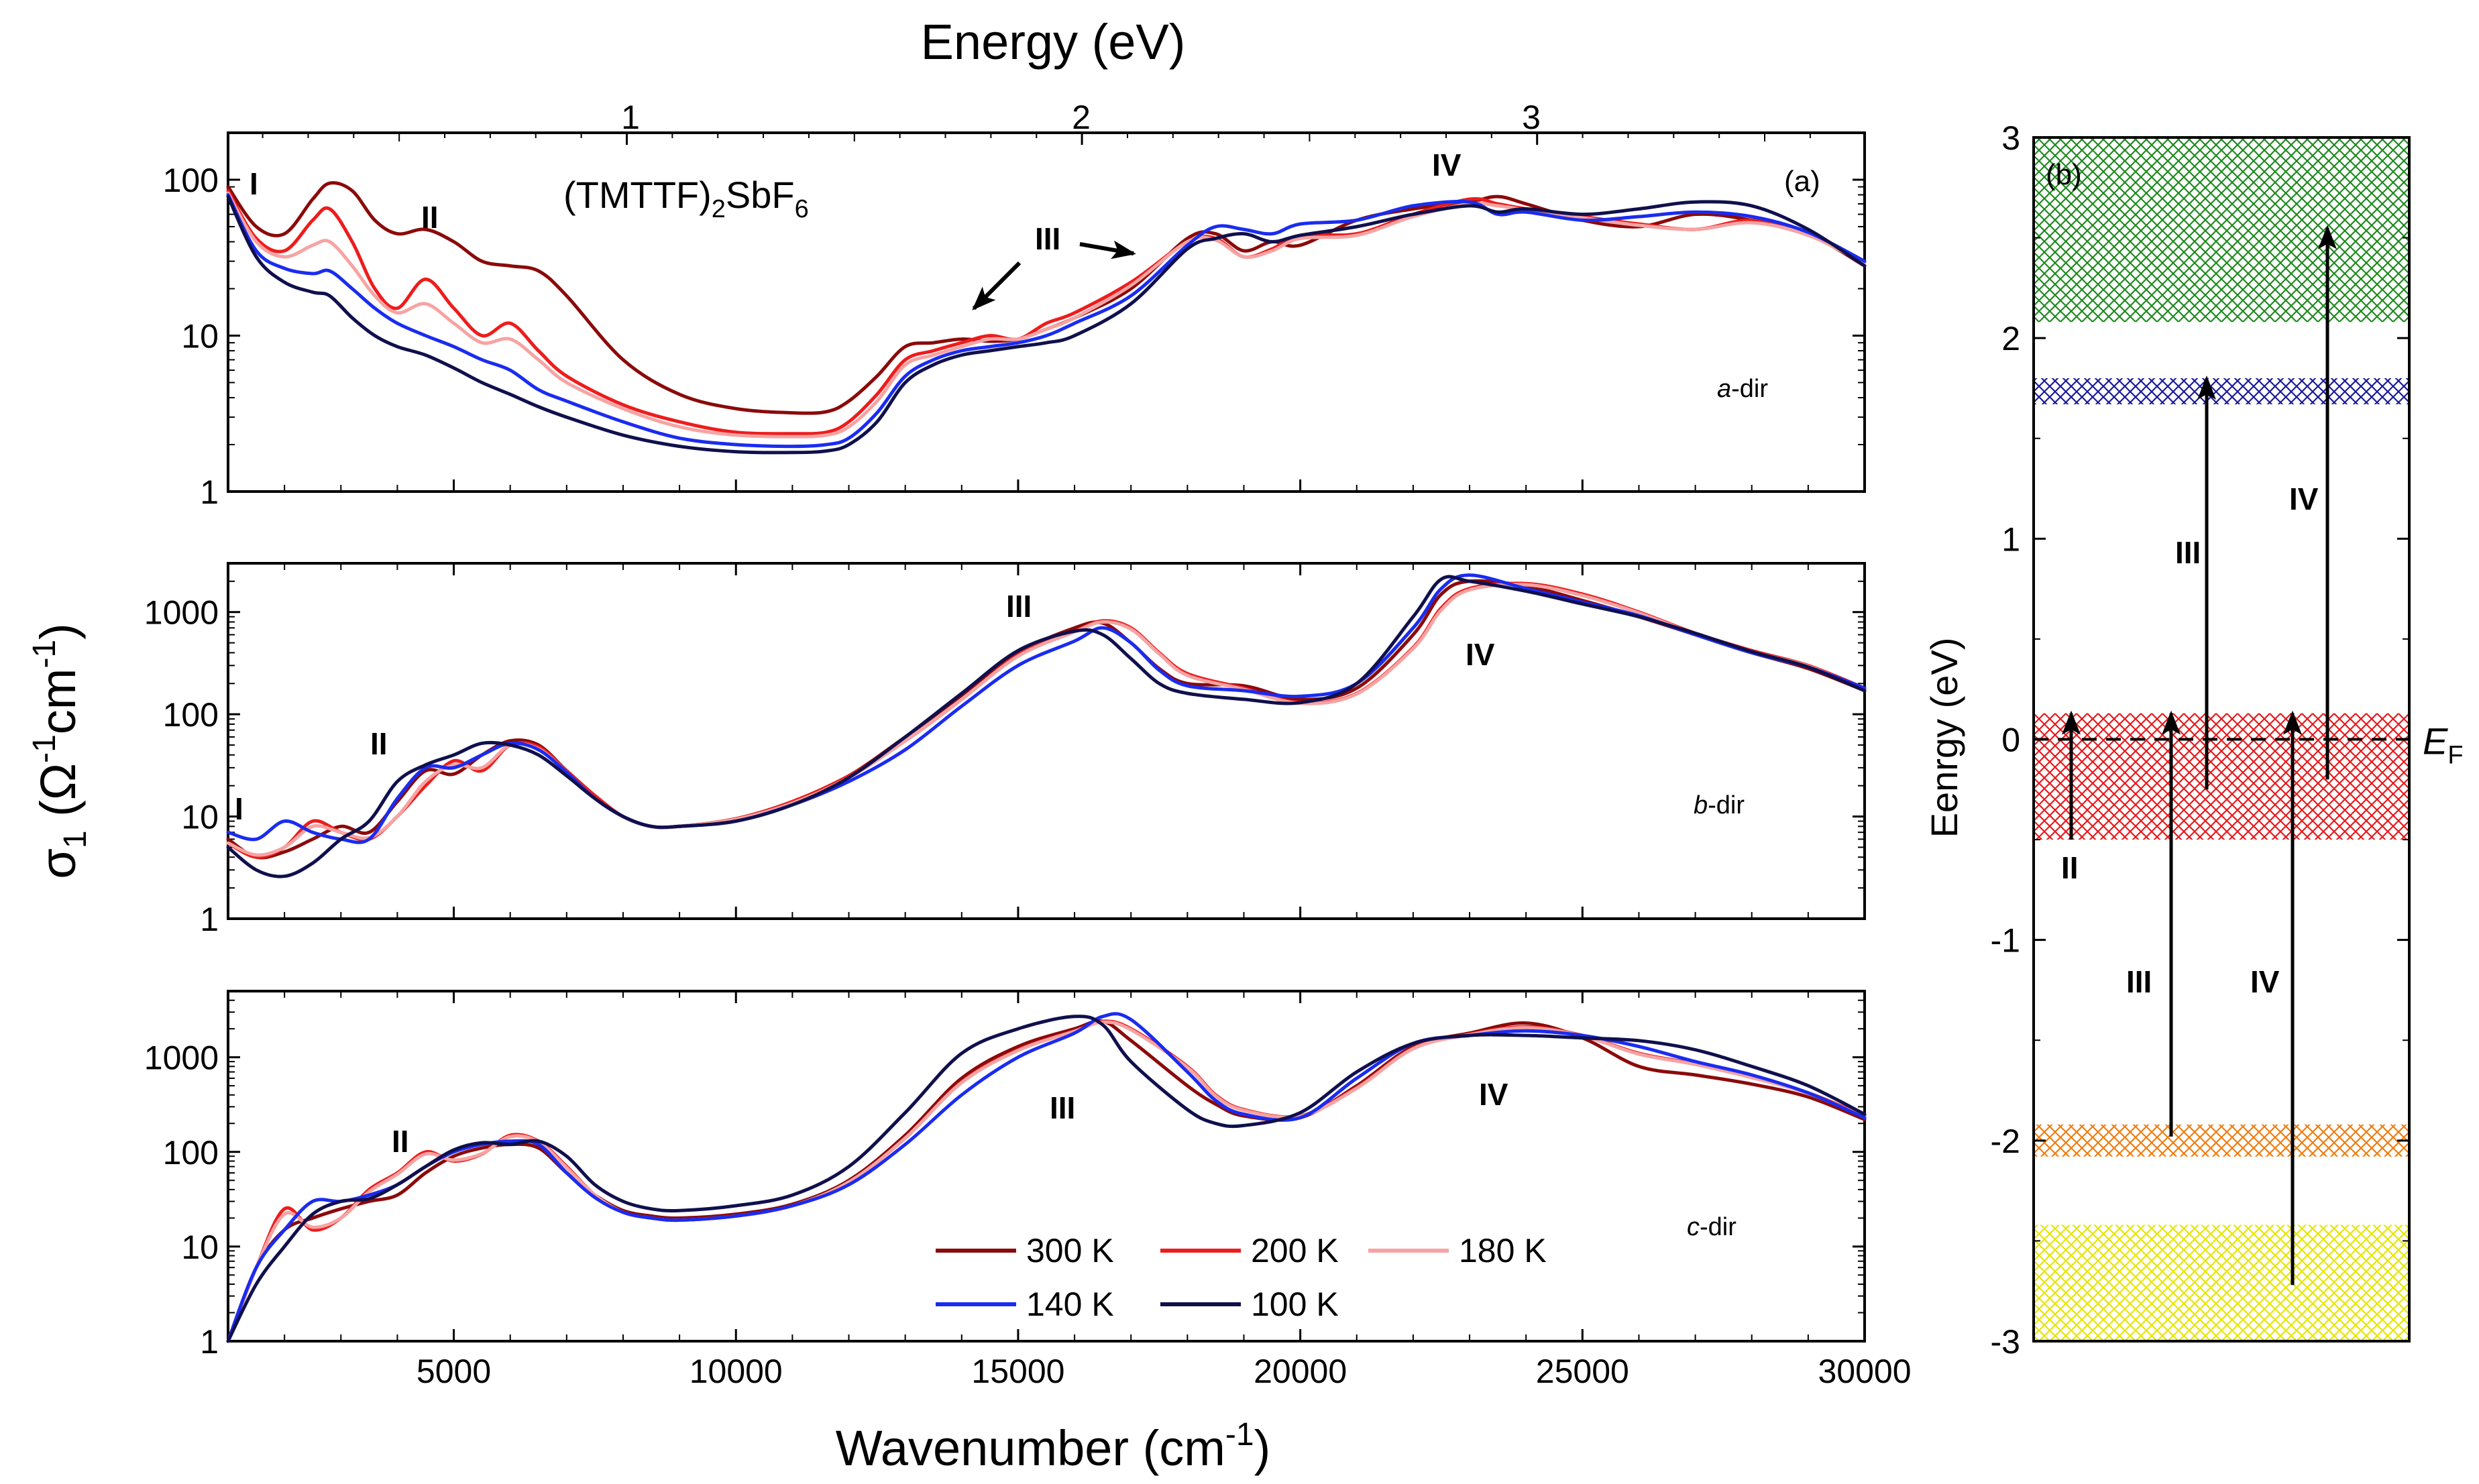 This screenshot has width=2479, height=1484. I want to click on panel-a-dir-label: a-dir, so click(1743, 389).